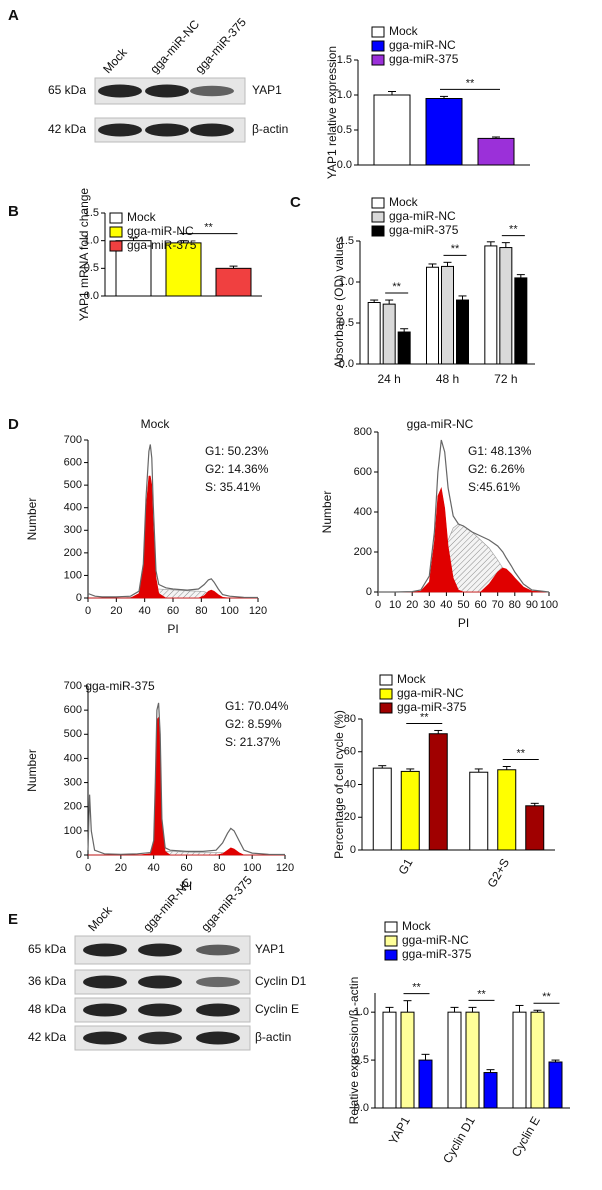  Describe the element at coordinates (440, 424) in the screenshot. I see `chart-title: gga-miR-NC` at that location.